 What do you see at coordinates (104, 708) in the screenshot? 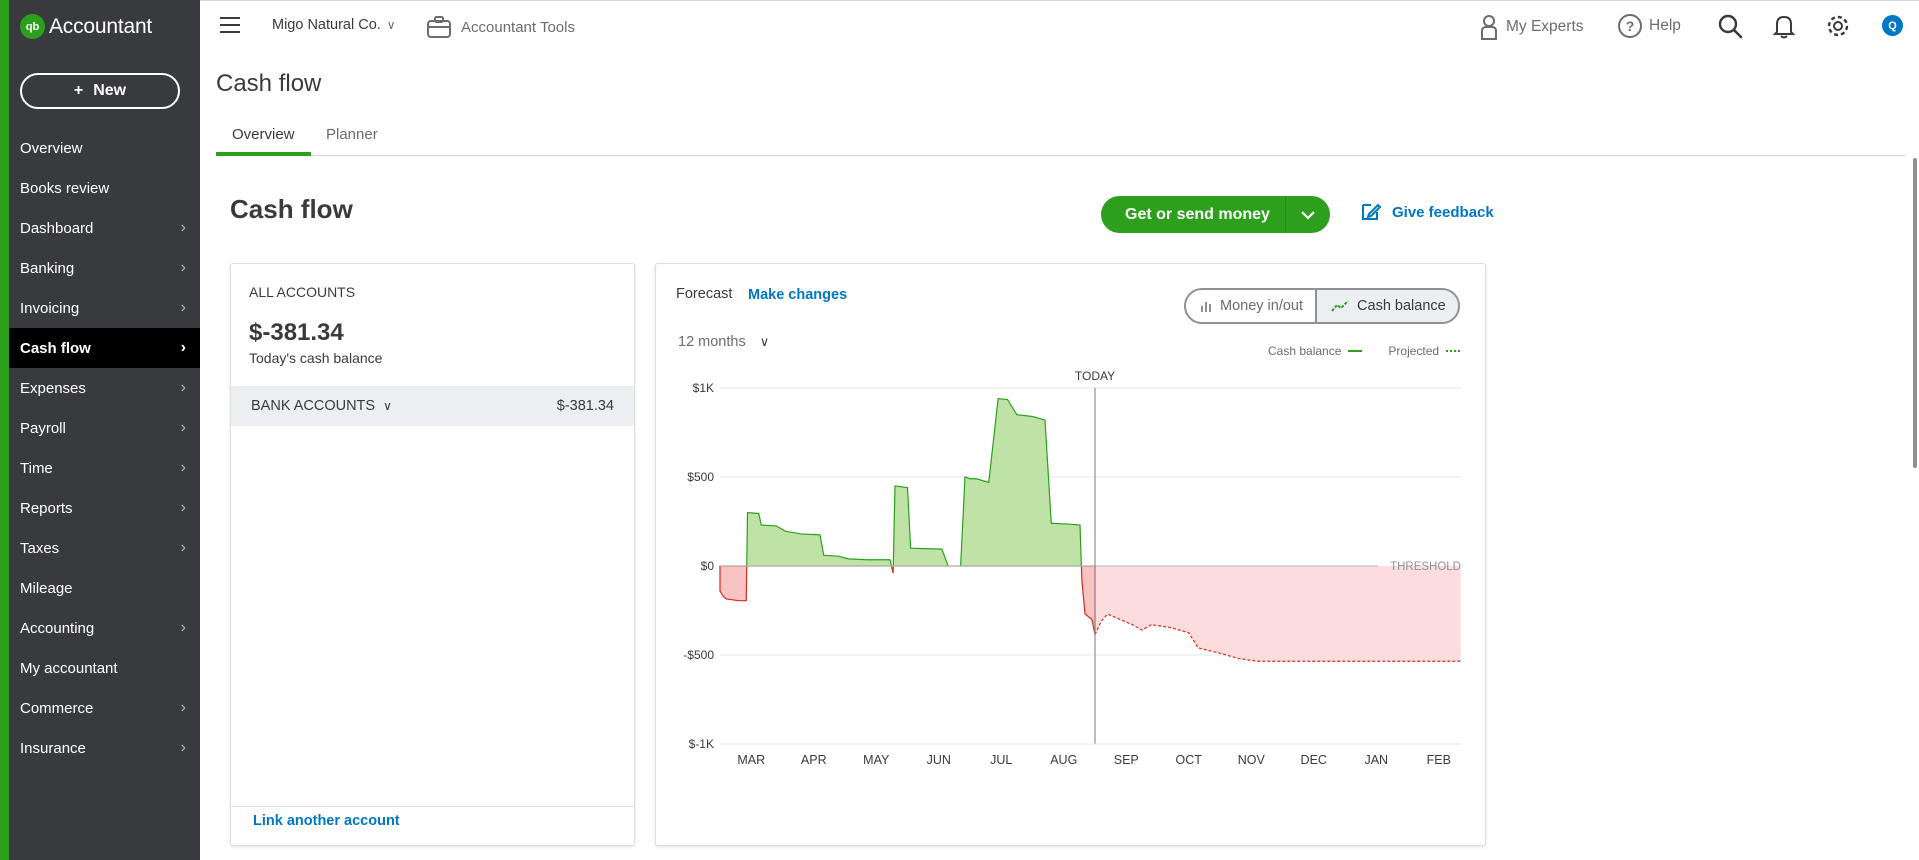
I see `sidebar-item-commerce: Commerce ›` at bounding box center [104, 708].